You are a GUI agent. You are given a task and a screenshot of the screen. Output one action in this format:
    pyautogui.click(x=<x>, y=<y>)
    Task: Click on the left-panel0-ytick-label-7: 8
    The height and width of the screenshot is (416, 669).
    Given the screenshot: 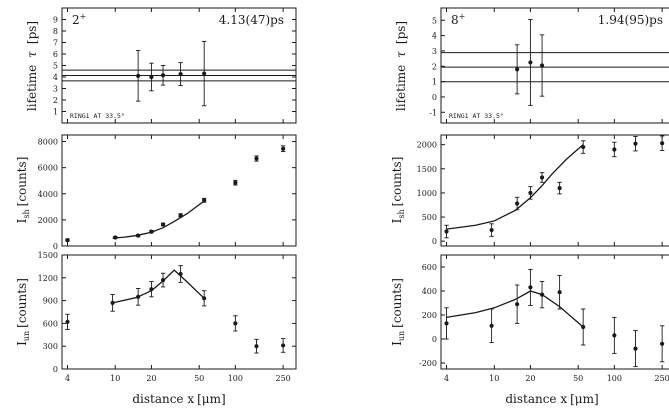 What is the action you would take?
    pyautogui.click(x=55, y=31)
    